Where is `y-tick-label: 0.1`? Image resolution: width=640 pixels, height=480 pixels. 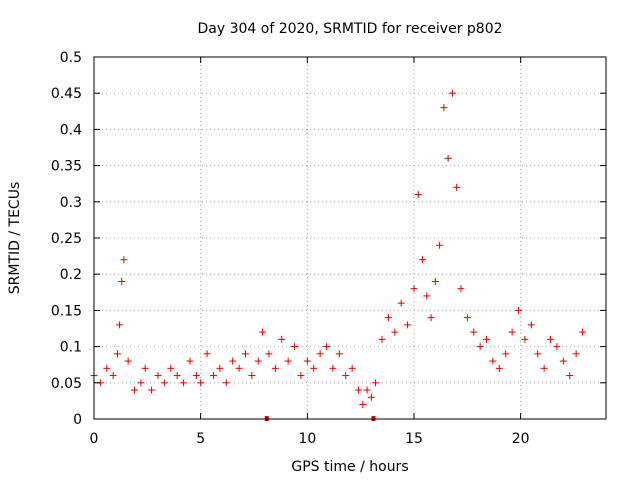 y-tick-label: 0.1 is located at coordinates (71, 348).